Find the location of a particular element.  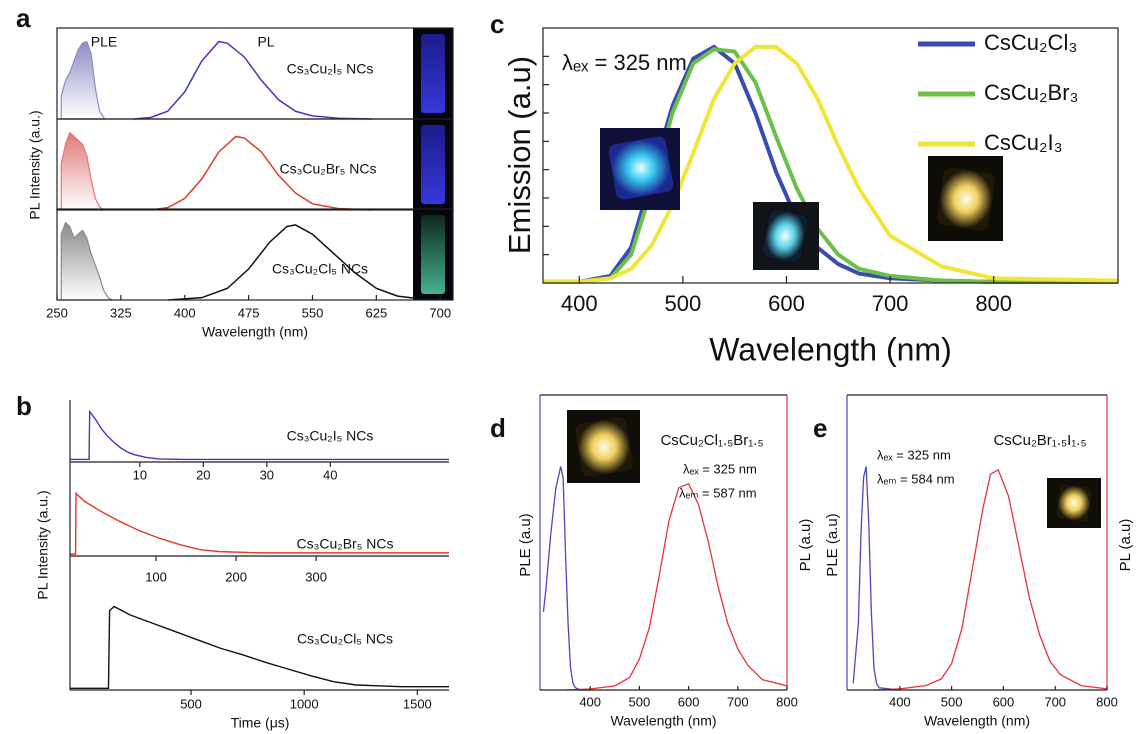

x-tick-label: 10 is located at coordinates (140, 474).